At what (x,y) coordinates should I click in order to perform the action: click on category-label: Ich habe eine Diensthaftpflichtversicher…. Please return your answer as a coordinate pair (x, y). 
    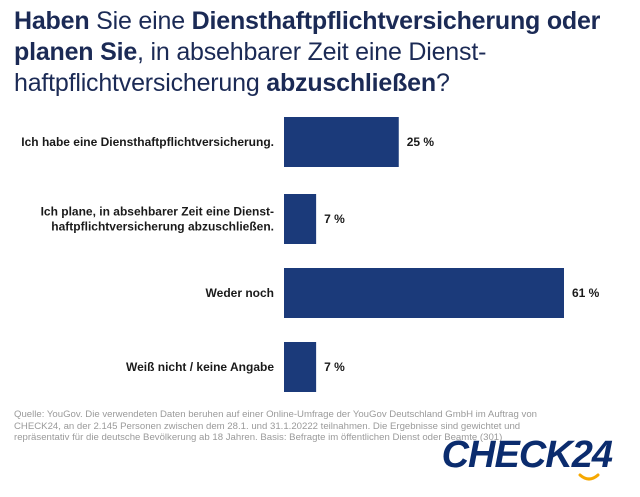
    Looking at the image, I should click on (147, 142).